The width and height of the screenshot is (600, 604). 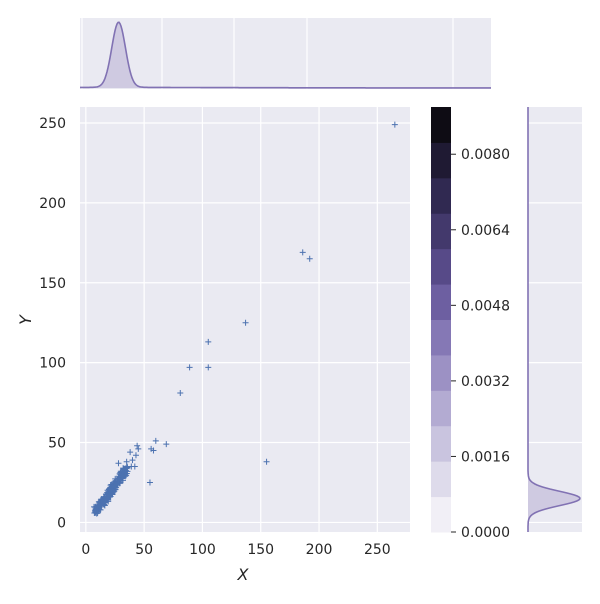 I want to click on marginal-y-kde-fill, so click(x=554, y=319).